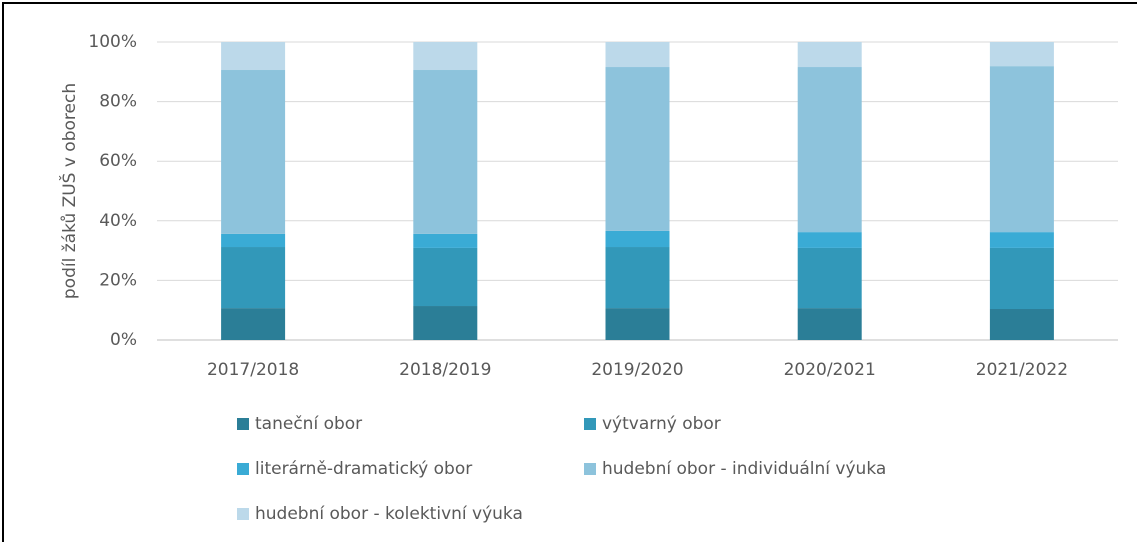  What do you see at coordinates (118, 102) in the screenshot?
I see `y-tick-label: 80%` at bounding box center [118, 102].